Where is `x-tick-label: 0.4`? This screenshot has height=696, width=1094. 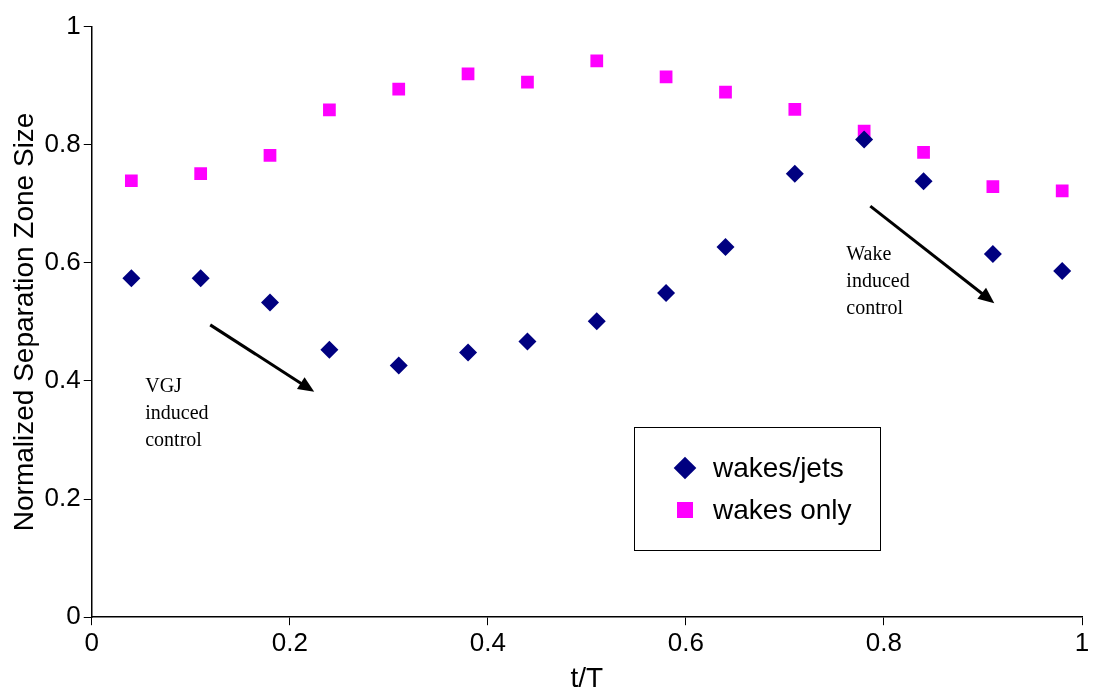 x-tick-label: 0.4 is located at coordinates (487, 641).